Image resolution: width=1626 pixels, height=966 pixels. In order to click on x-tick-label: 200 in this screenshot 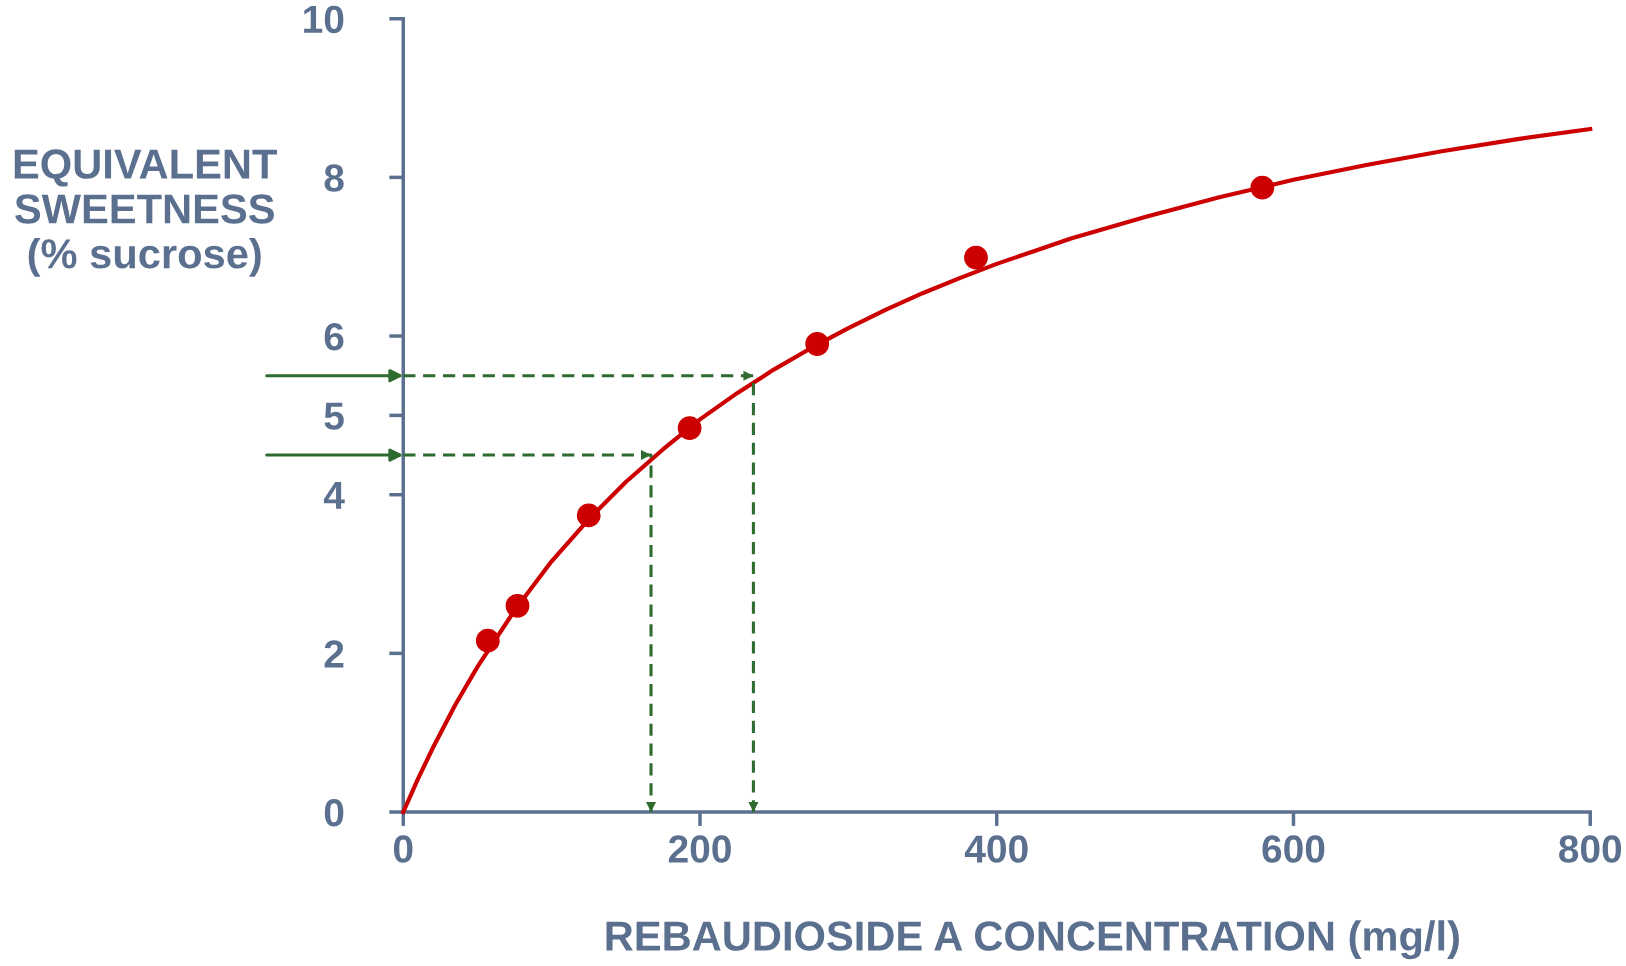, I will do `click(699, 849)`.